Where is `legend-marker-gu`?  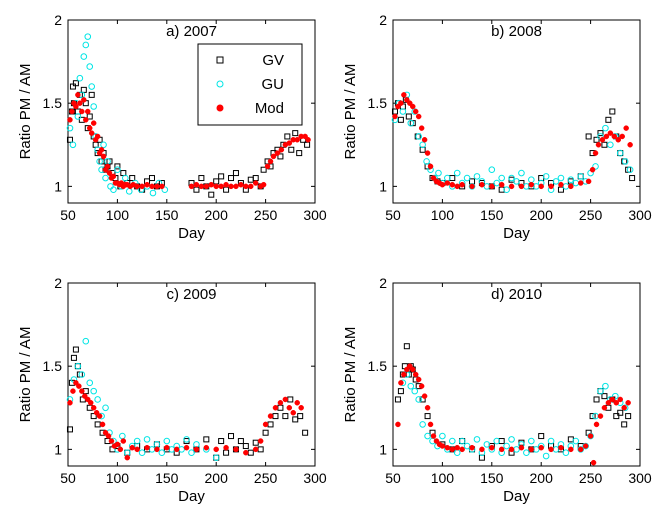 legend-marker-gu is located at coordinates (220, 84).